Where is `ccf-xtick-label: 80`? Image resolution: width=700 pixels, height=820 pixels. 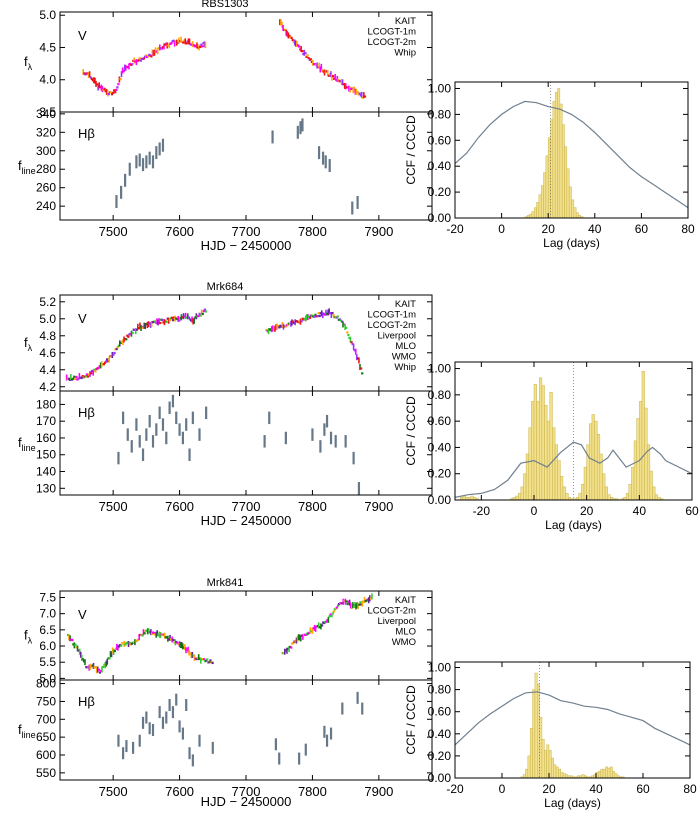
ccf-xtick-label: 80 is located at coordinates (688, 229).